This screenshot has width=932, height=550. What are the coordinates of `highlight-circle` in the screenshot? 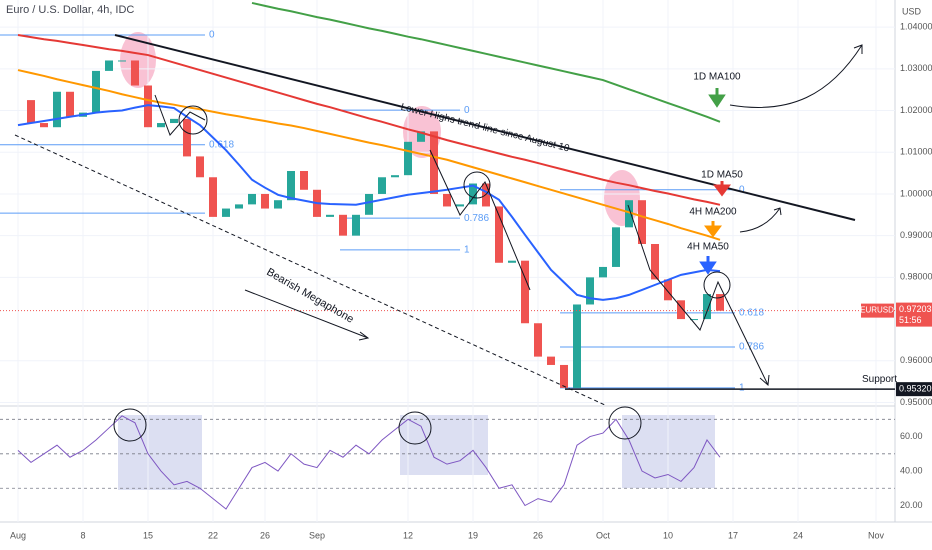 It's located at (138, 60).